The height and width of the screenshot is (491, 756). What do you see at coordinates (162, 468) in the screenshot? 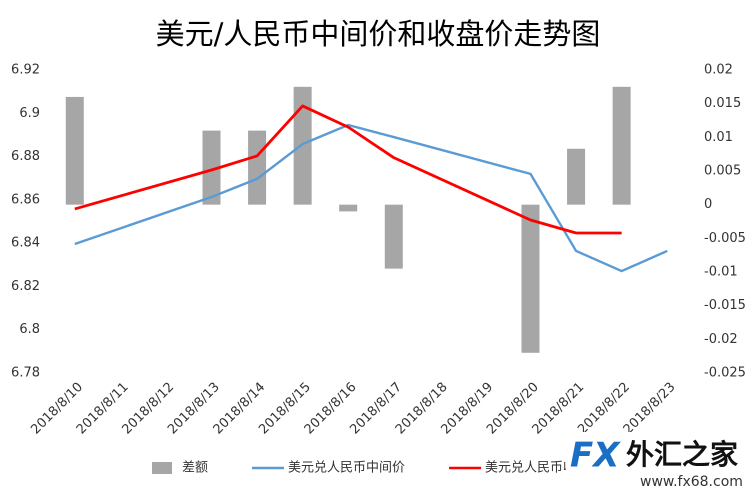
I see `legend-swatch` at bounding box center [162, 468].